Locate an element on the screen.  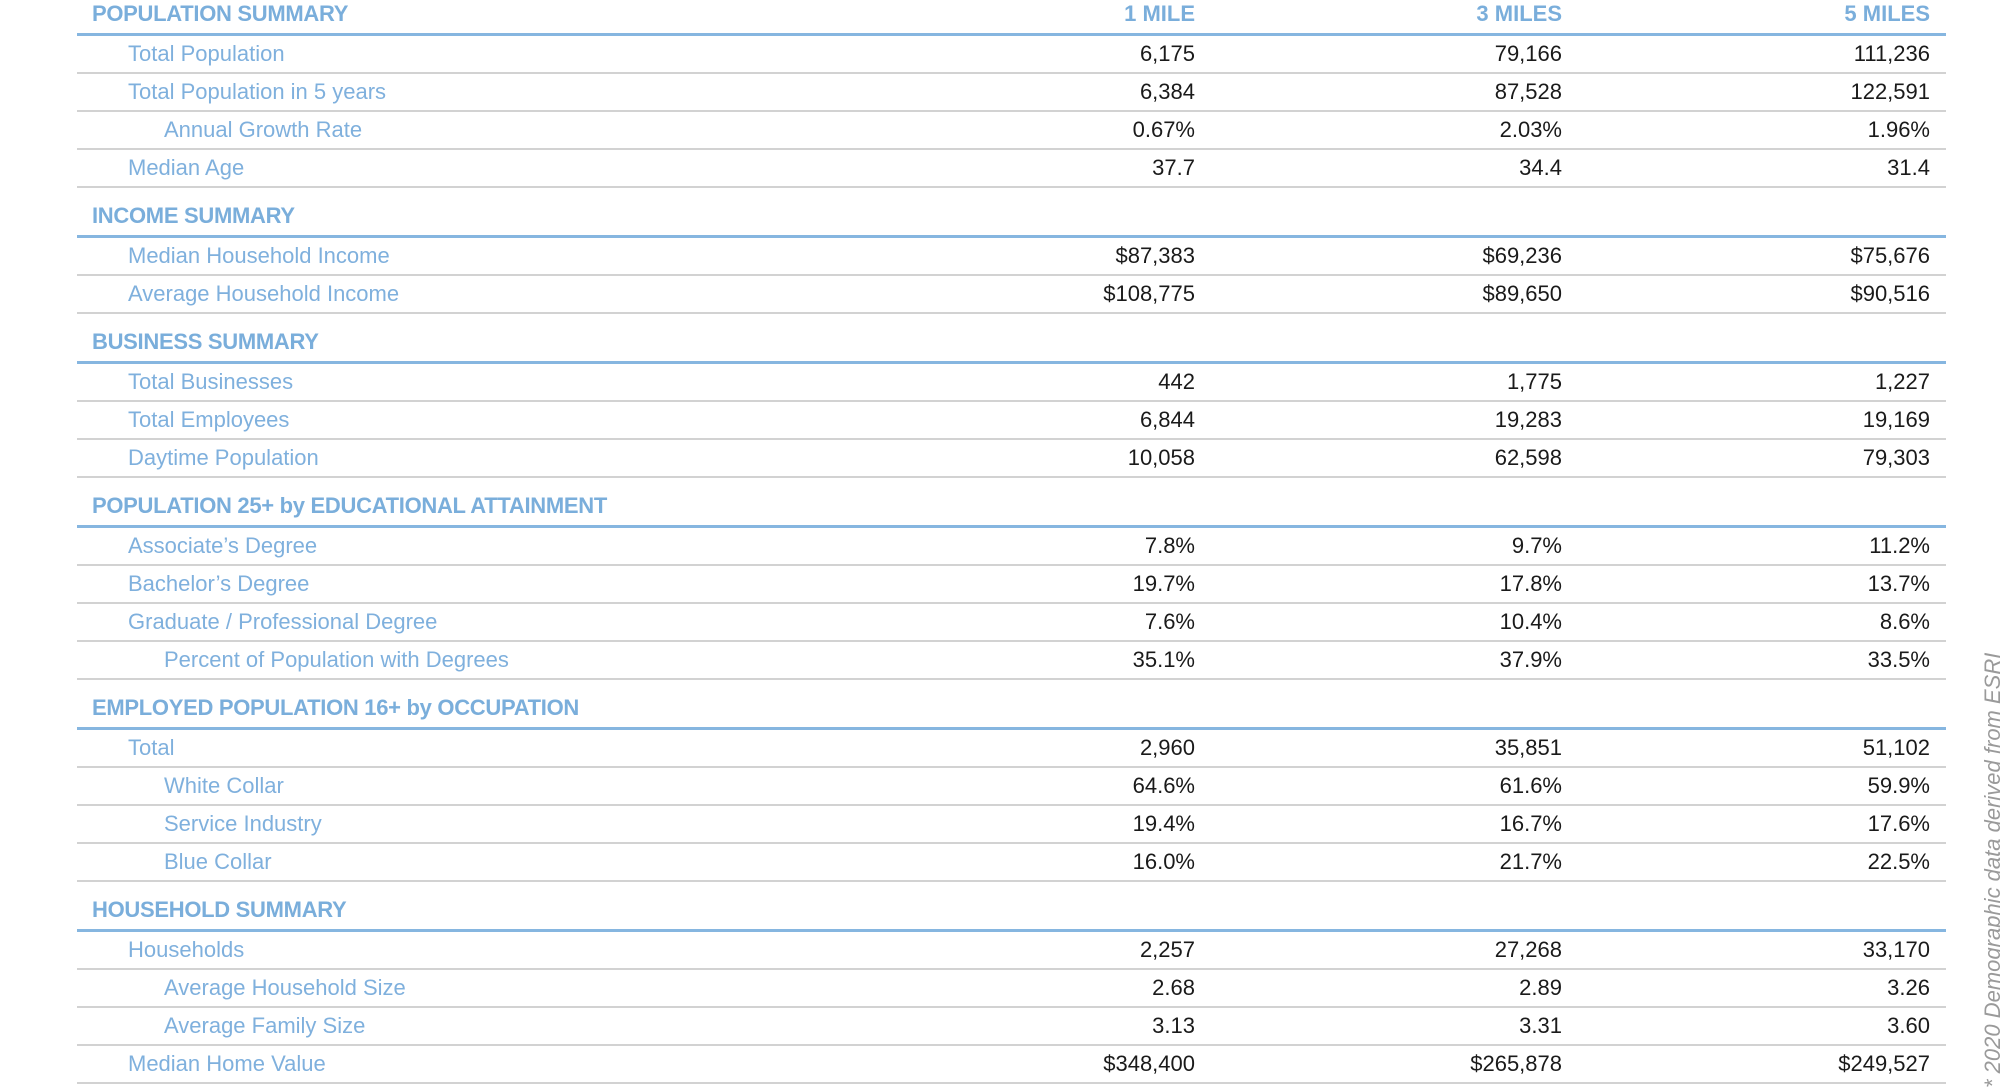
section-title: EMPLOYED POPULATION 16+ by OCCUPATION is located at coordinates (336, 707).